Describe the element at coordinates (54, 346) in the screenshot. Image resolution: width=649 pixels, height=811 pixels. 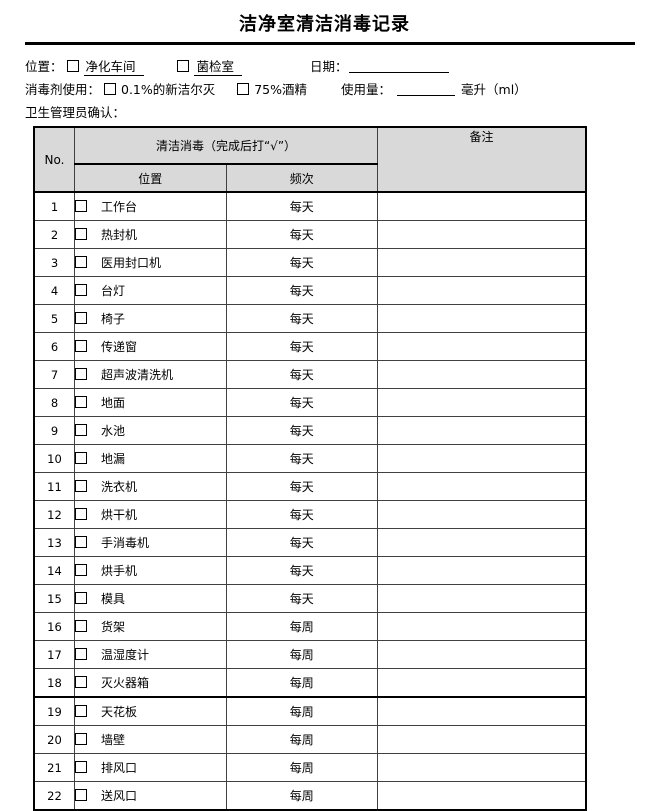
I see `row-number: 6` at that location.